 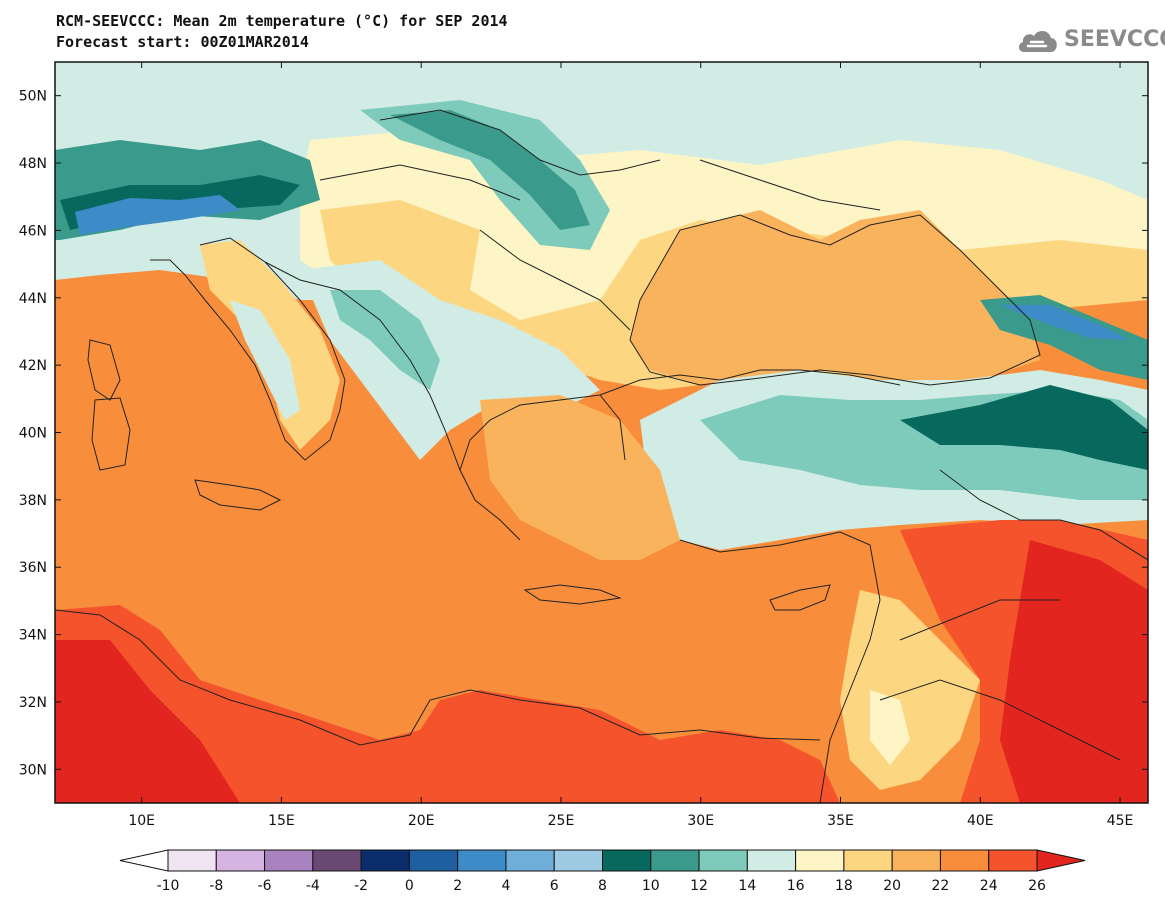 I want to click on colorbar-label: 16, so click(x=796, y=886).